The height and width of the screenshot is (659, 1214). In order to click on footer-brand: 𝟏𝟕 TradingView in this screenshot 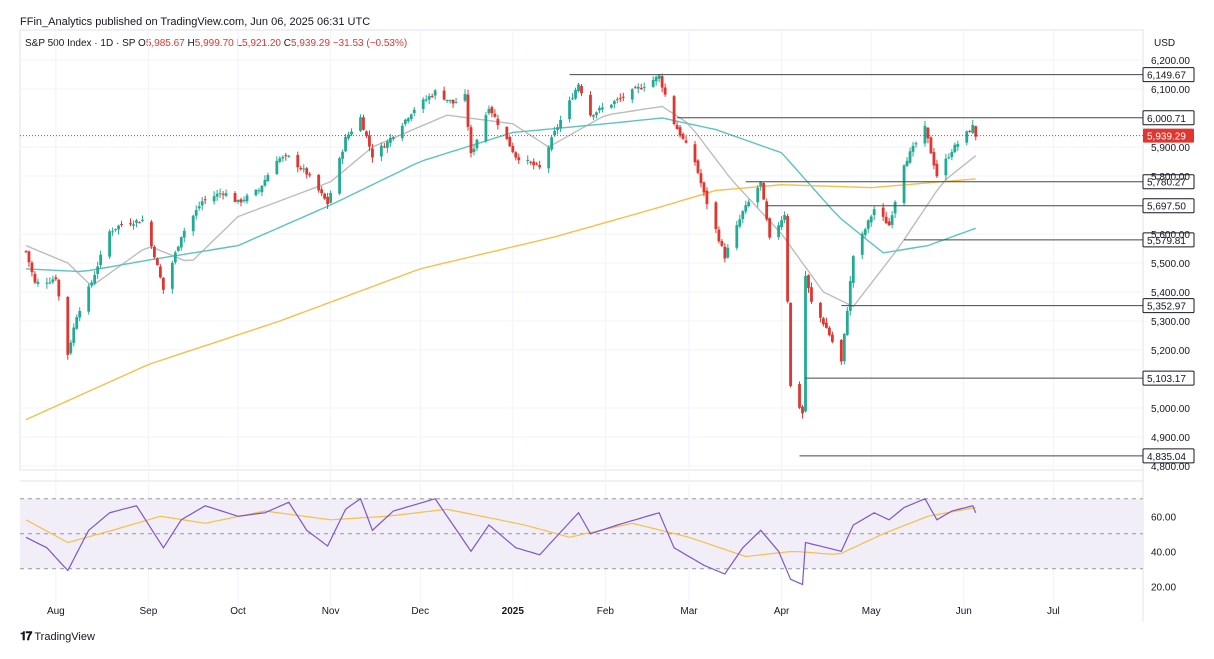, I will do `click(57, 636)`.